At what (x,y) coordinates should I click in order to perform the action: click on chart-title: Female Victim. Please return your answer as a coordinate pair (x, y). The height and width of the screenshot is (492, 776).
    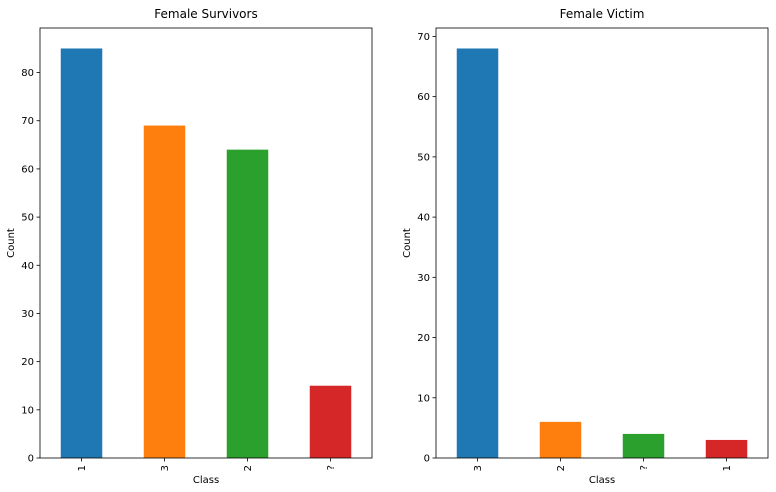
    Looking at the image, I should click on (602, 14).